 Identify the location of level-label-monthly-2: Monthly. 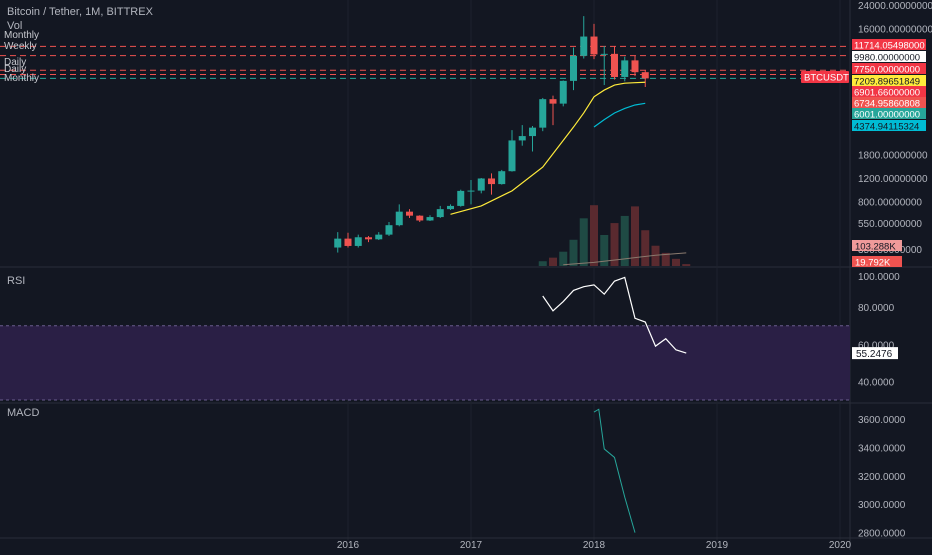
(22, 78).